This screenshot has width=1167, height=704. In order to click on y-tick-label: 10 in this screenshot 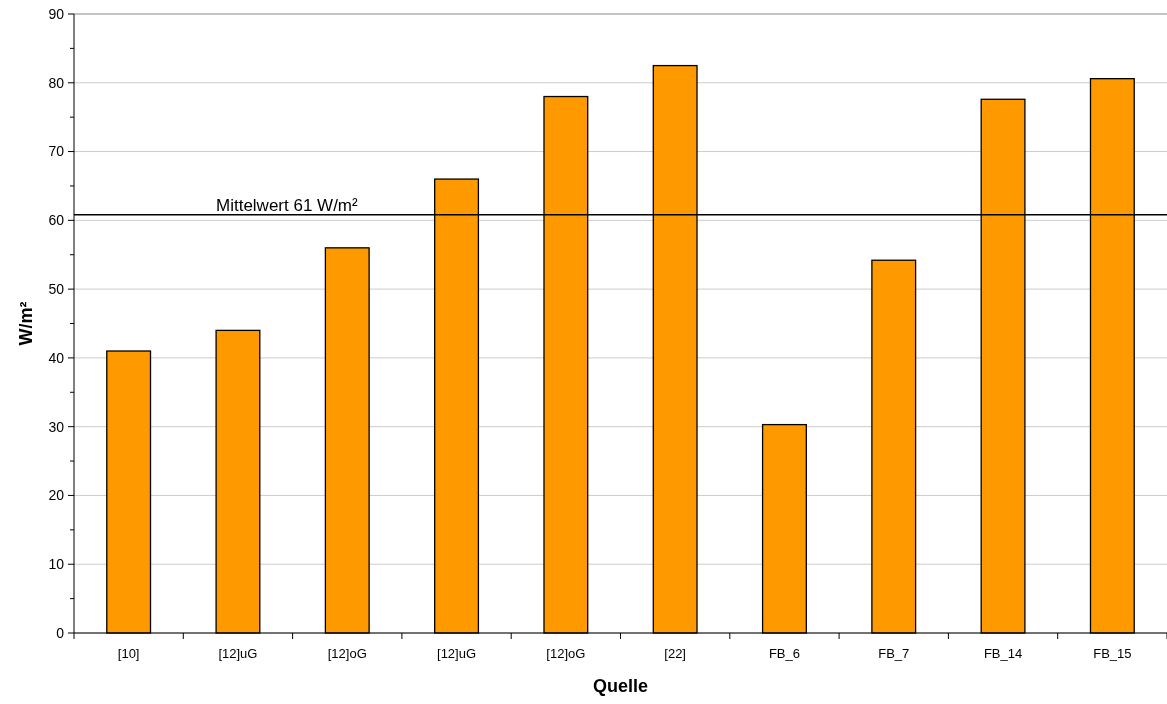, I will do `click(56, 564)`.